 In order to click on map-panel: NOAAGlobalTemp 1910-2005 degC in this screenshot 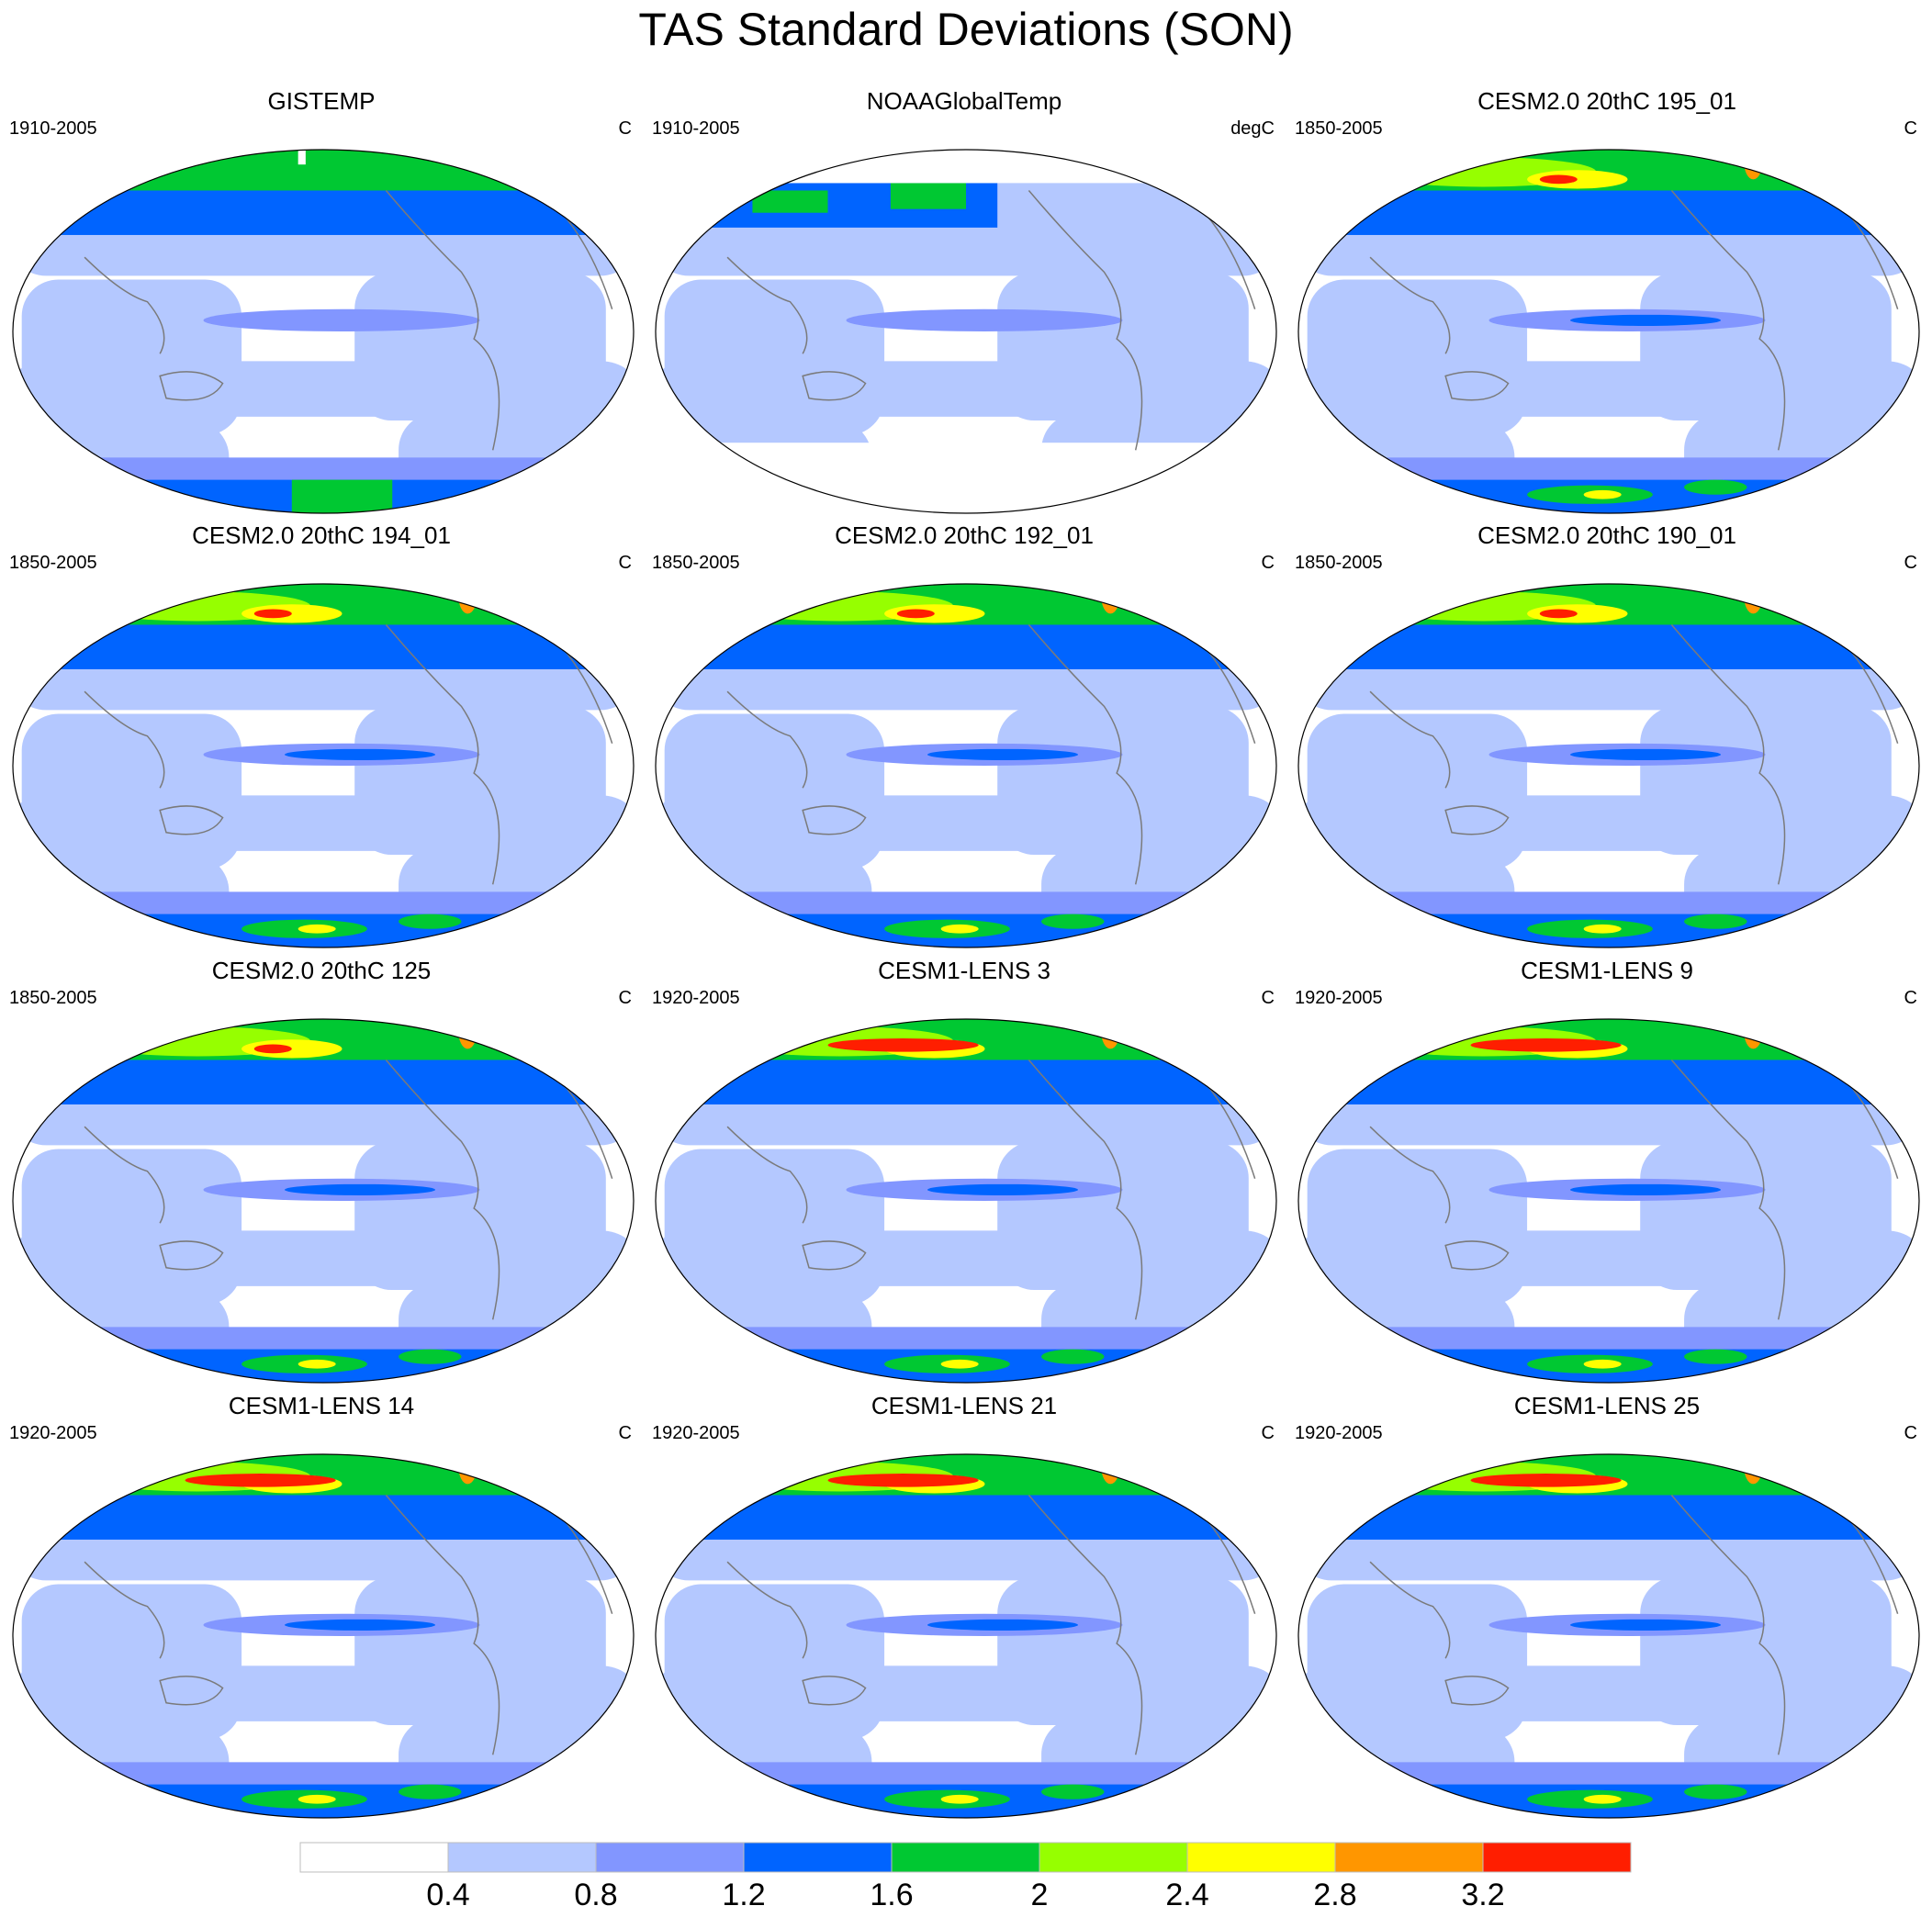, I will do `click(965, 303)`.